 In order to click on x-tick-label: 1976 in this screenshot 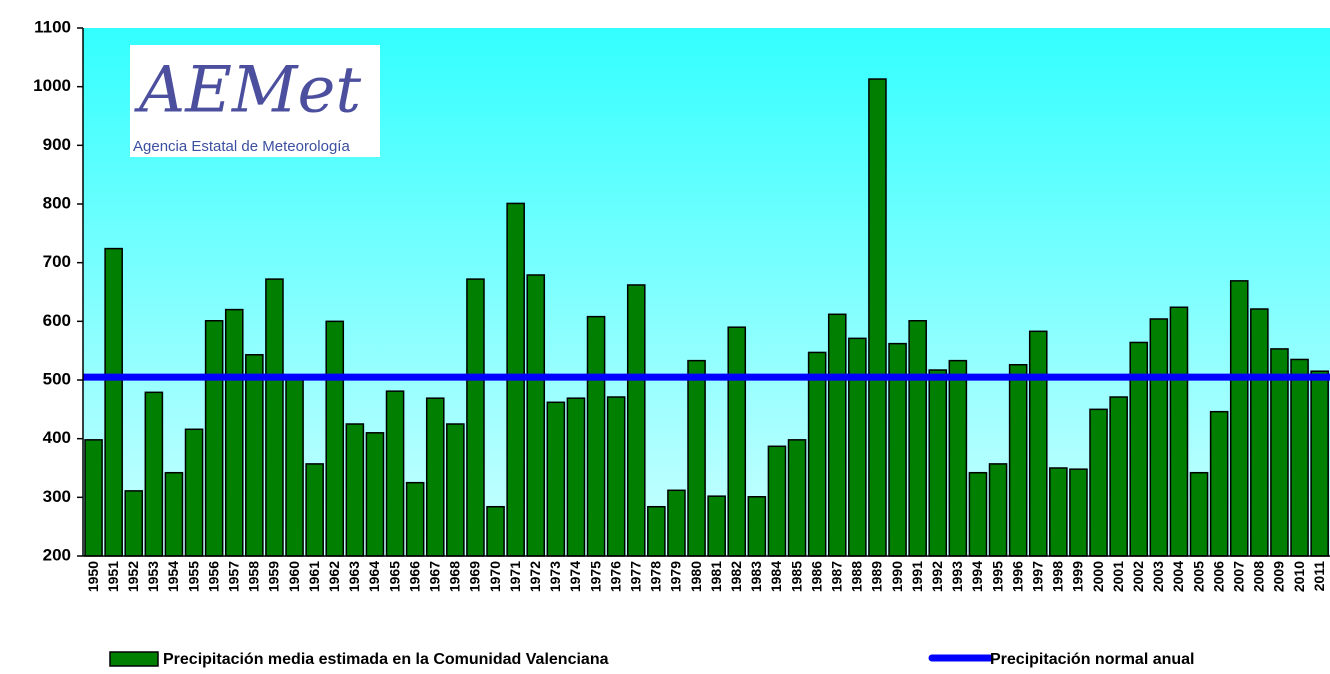, I will do `click(615, 576)`.